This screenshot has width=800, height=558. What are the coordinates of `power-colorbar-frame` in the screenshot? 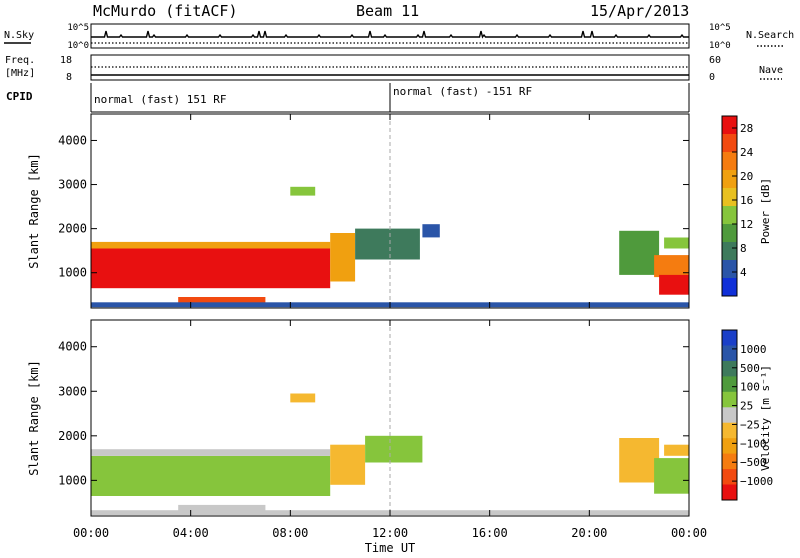 It's located at (729, 206).